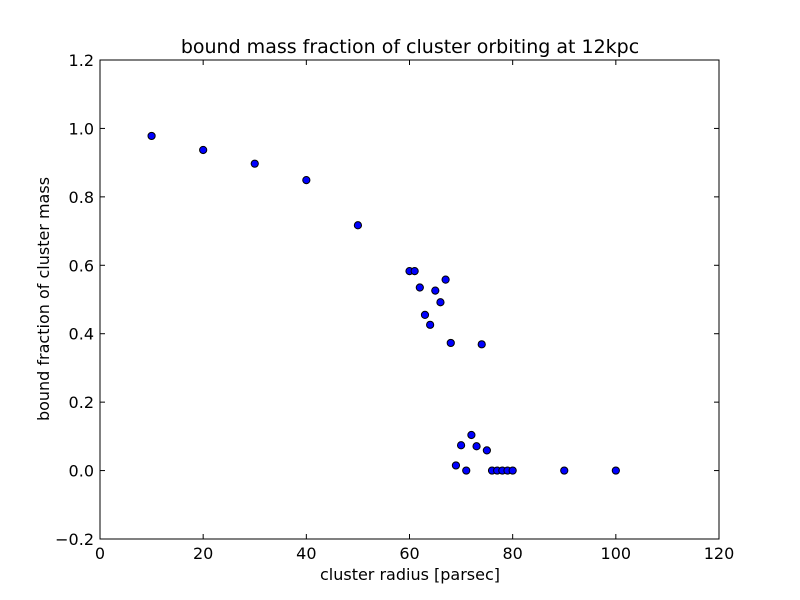 This screenshot has width=800, height=600. I want to click on x-tick-label: 0, so click(100, 553).